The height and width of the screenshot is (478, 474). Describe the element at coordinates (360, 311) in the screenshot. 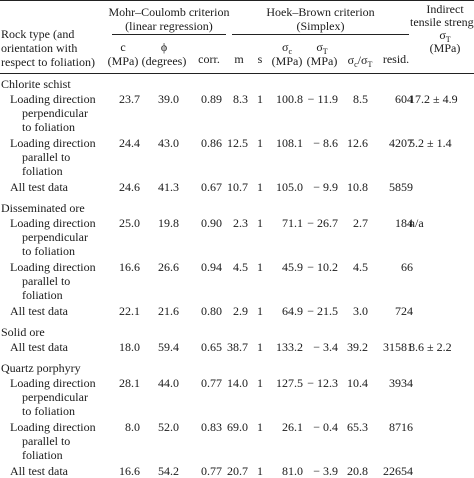

I see `cell-ratio: 3.0` at that location.